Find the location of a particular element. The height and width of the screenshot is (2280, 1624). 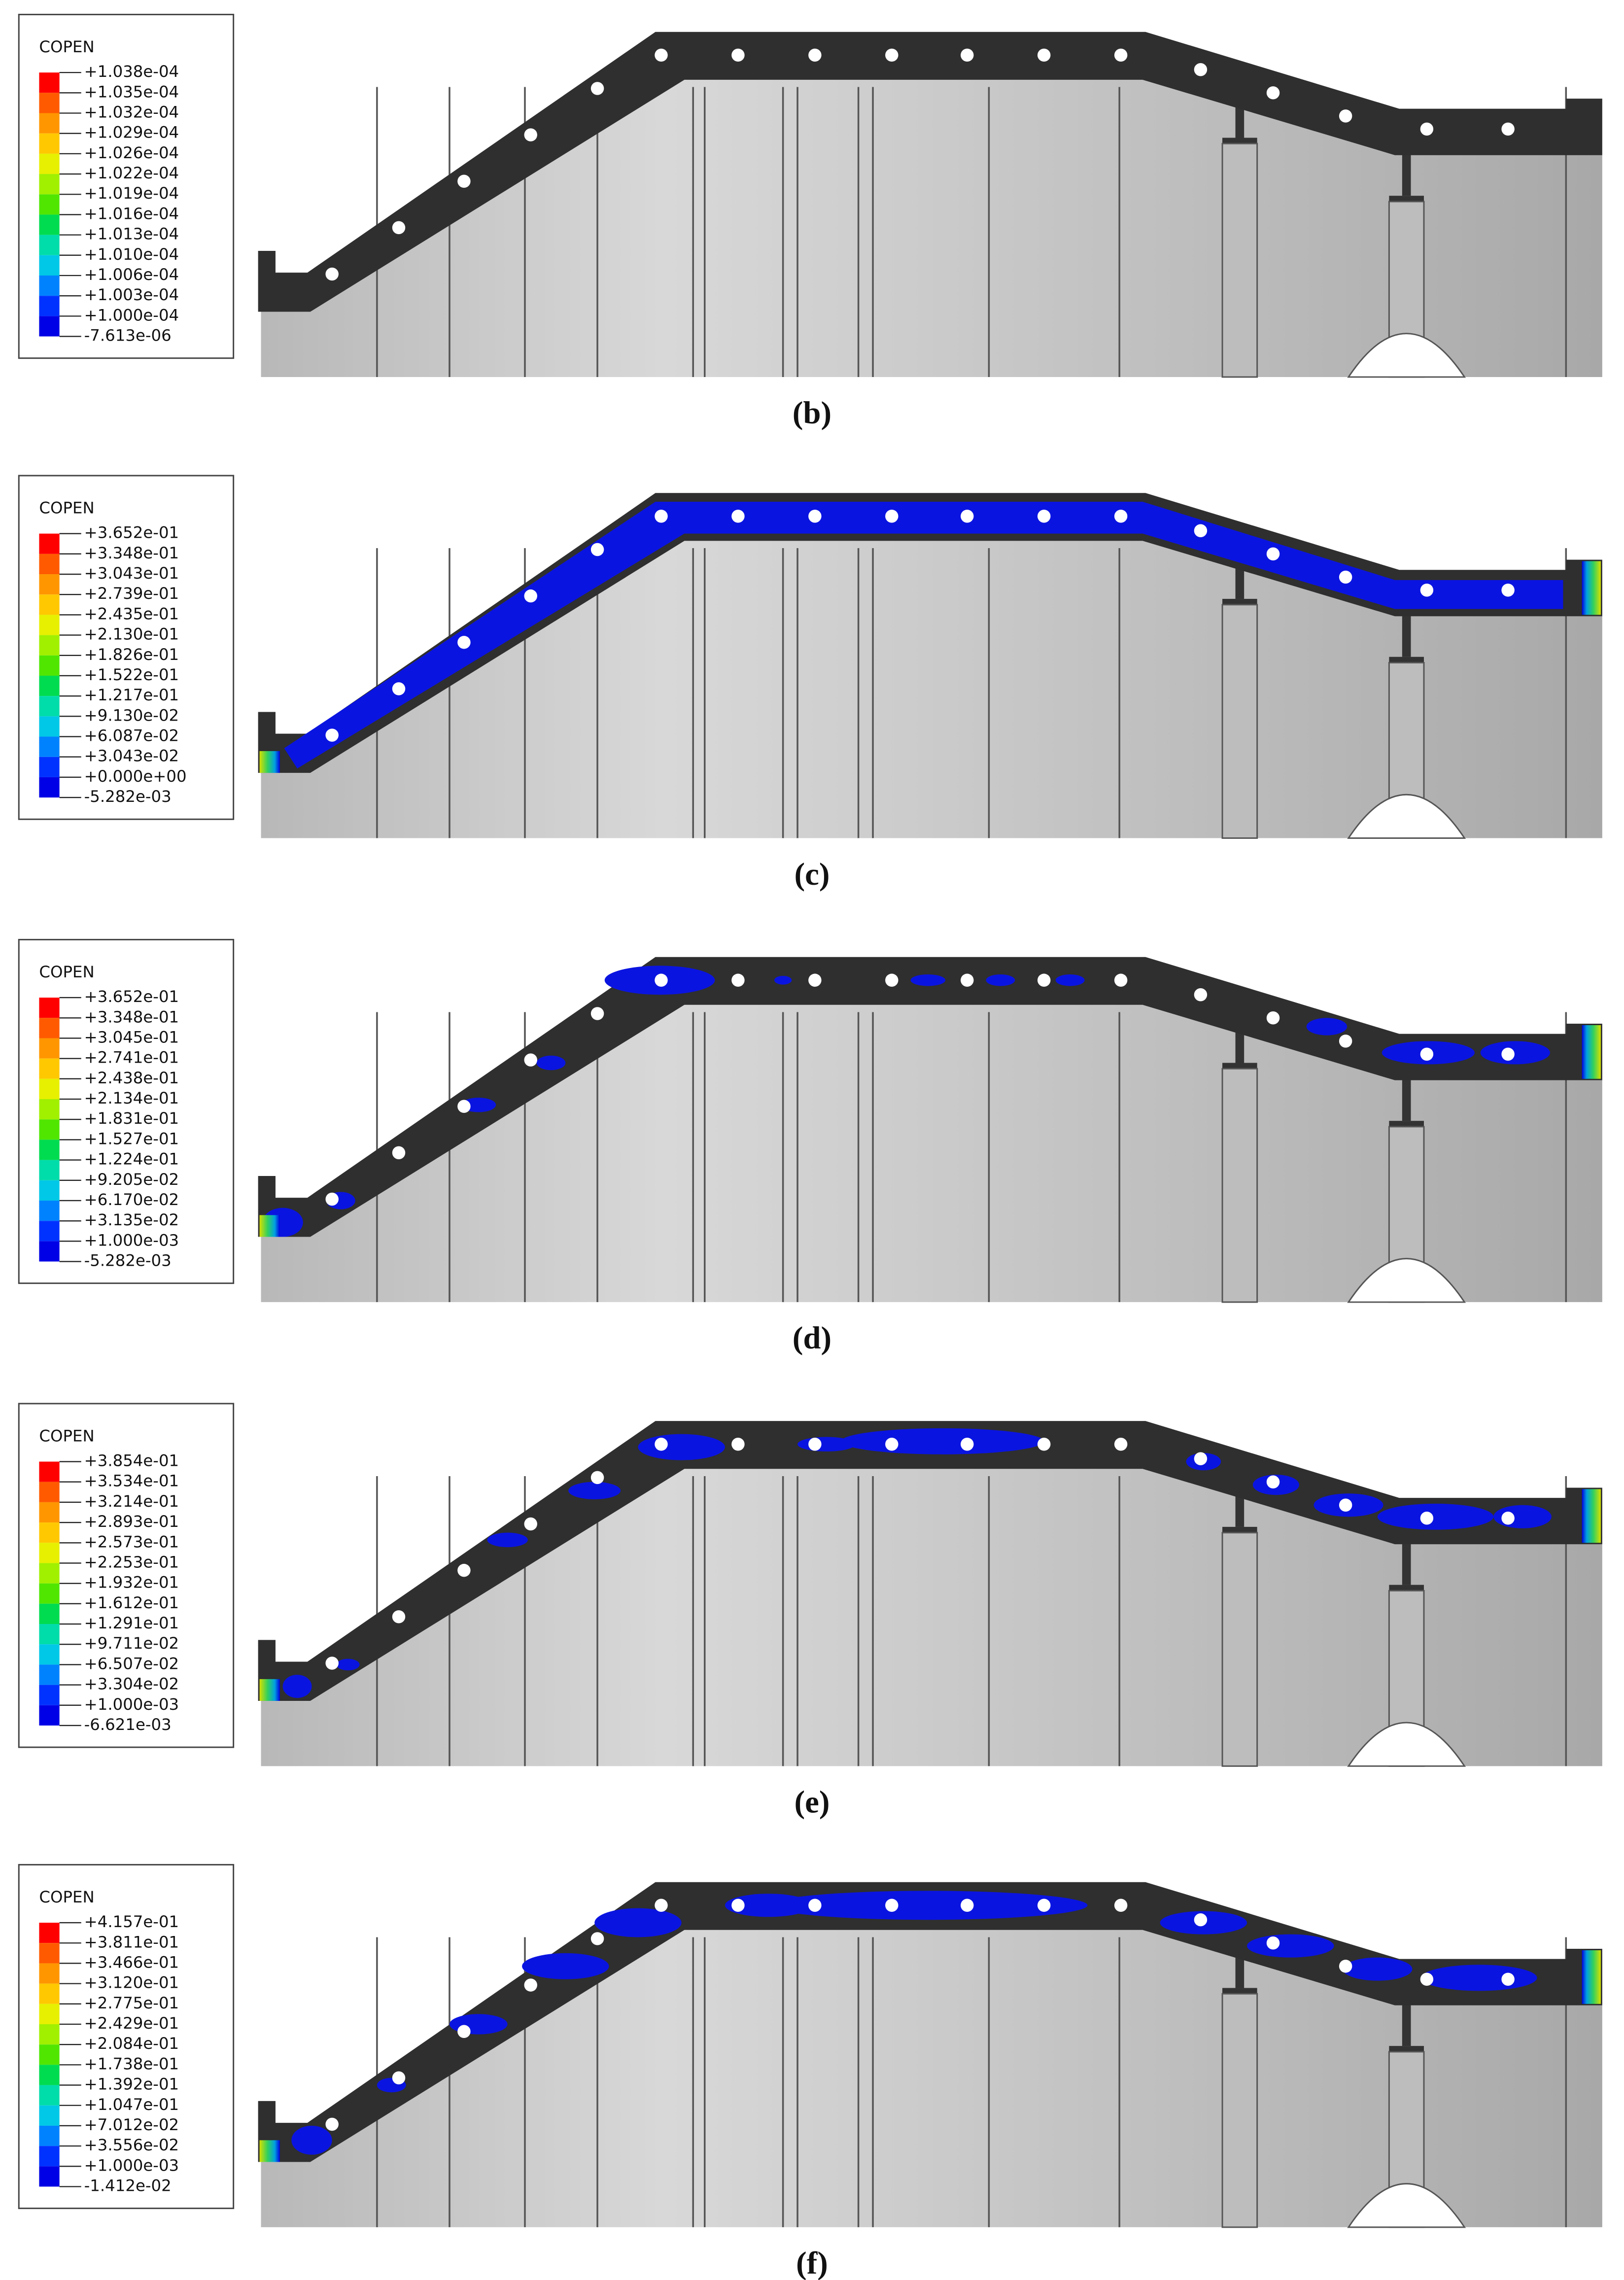

legend-label: -1.412e-02 is located at coordinates (128, 2186).